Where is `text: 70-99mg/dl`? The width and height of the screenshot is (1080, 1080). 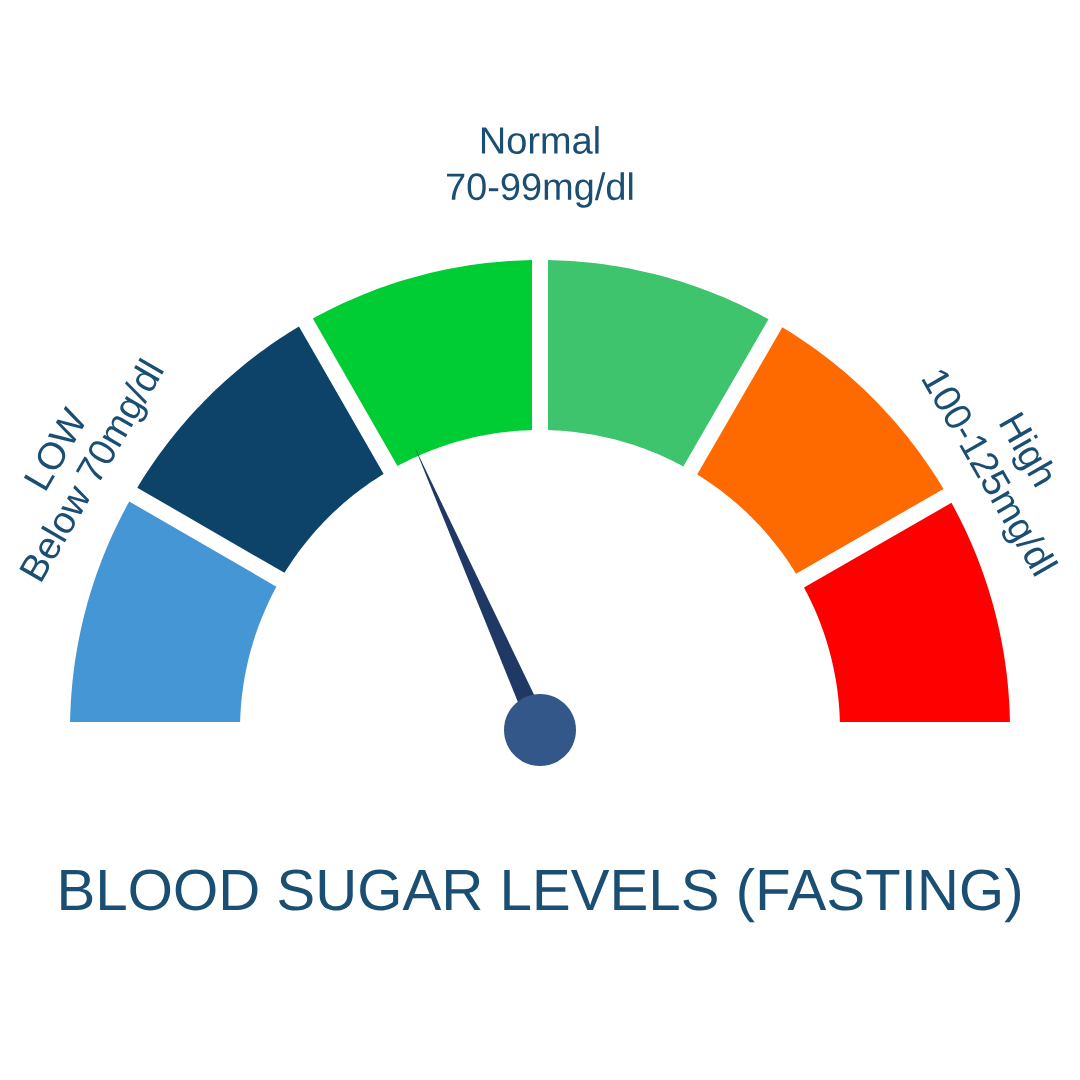
text: 70-99mg/dl is located at coordinates (540, 190).